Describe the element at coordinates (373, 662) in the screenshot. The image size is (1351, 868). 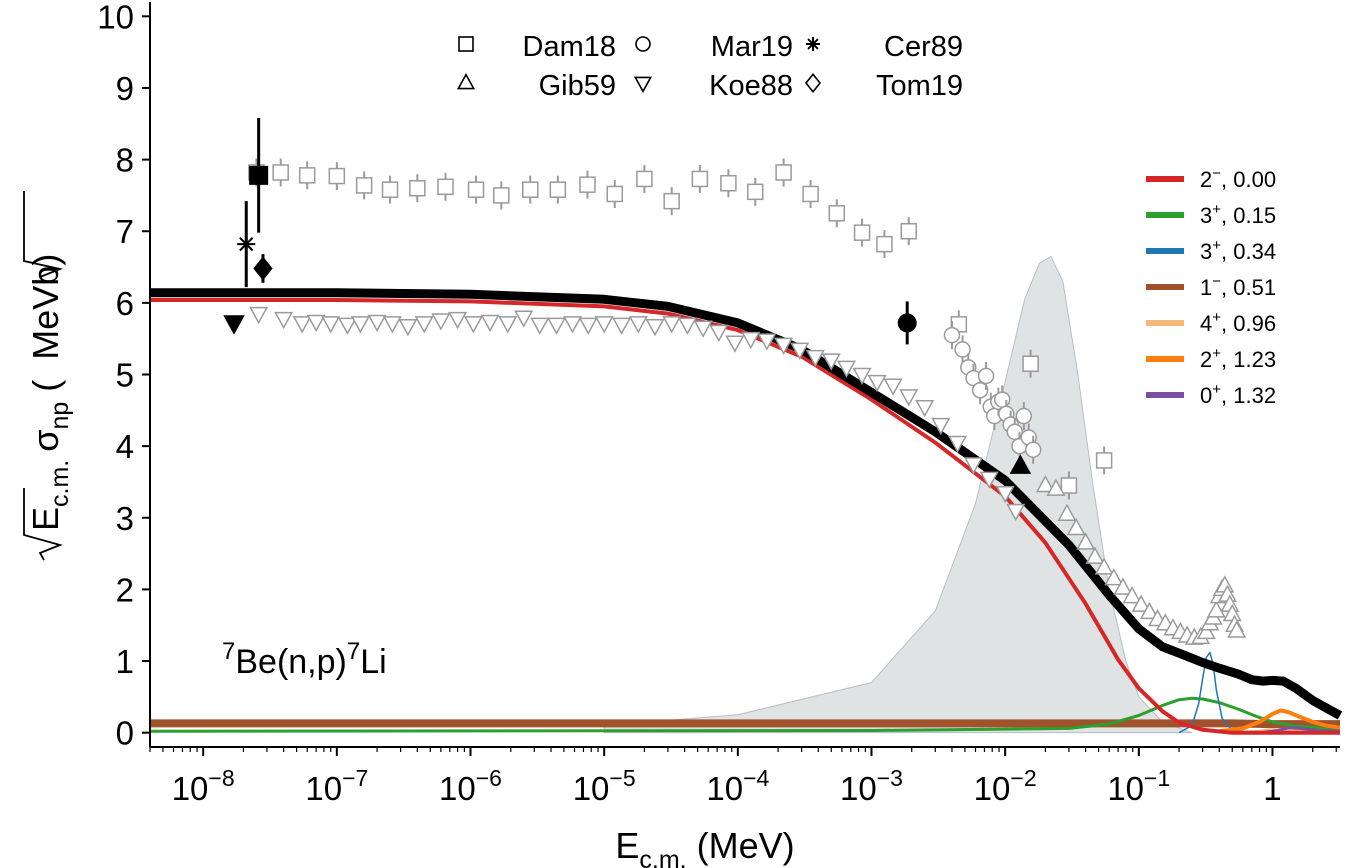
I see `reaction-end: Li` at that location.